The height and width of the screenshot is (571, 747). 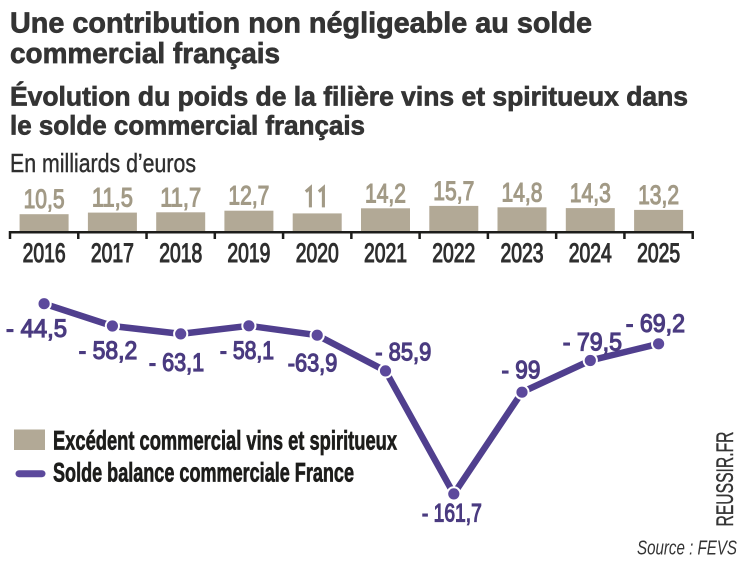 What do you see at coordinates (403, 353) in the screenshot?
I see `svg-text: - 85,9` at bounding box center [403, 353].